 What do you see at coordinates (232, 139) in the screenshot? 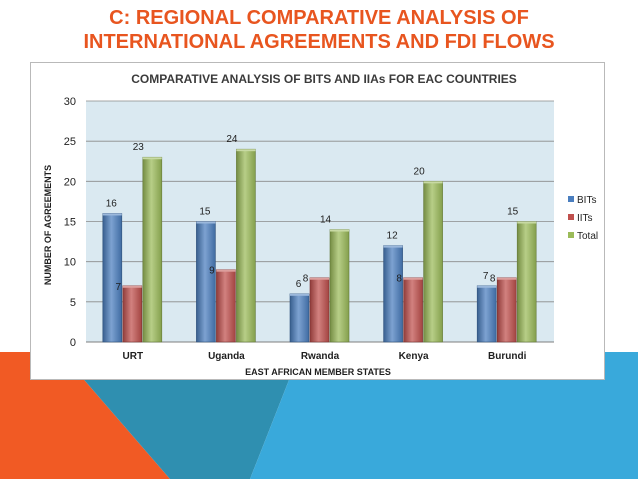
I see `data-label-total-uganda: 24` at bounding box center [232, 139].